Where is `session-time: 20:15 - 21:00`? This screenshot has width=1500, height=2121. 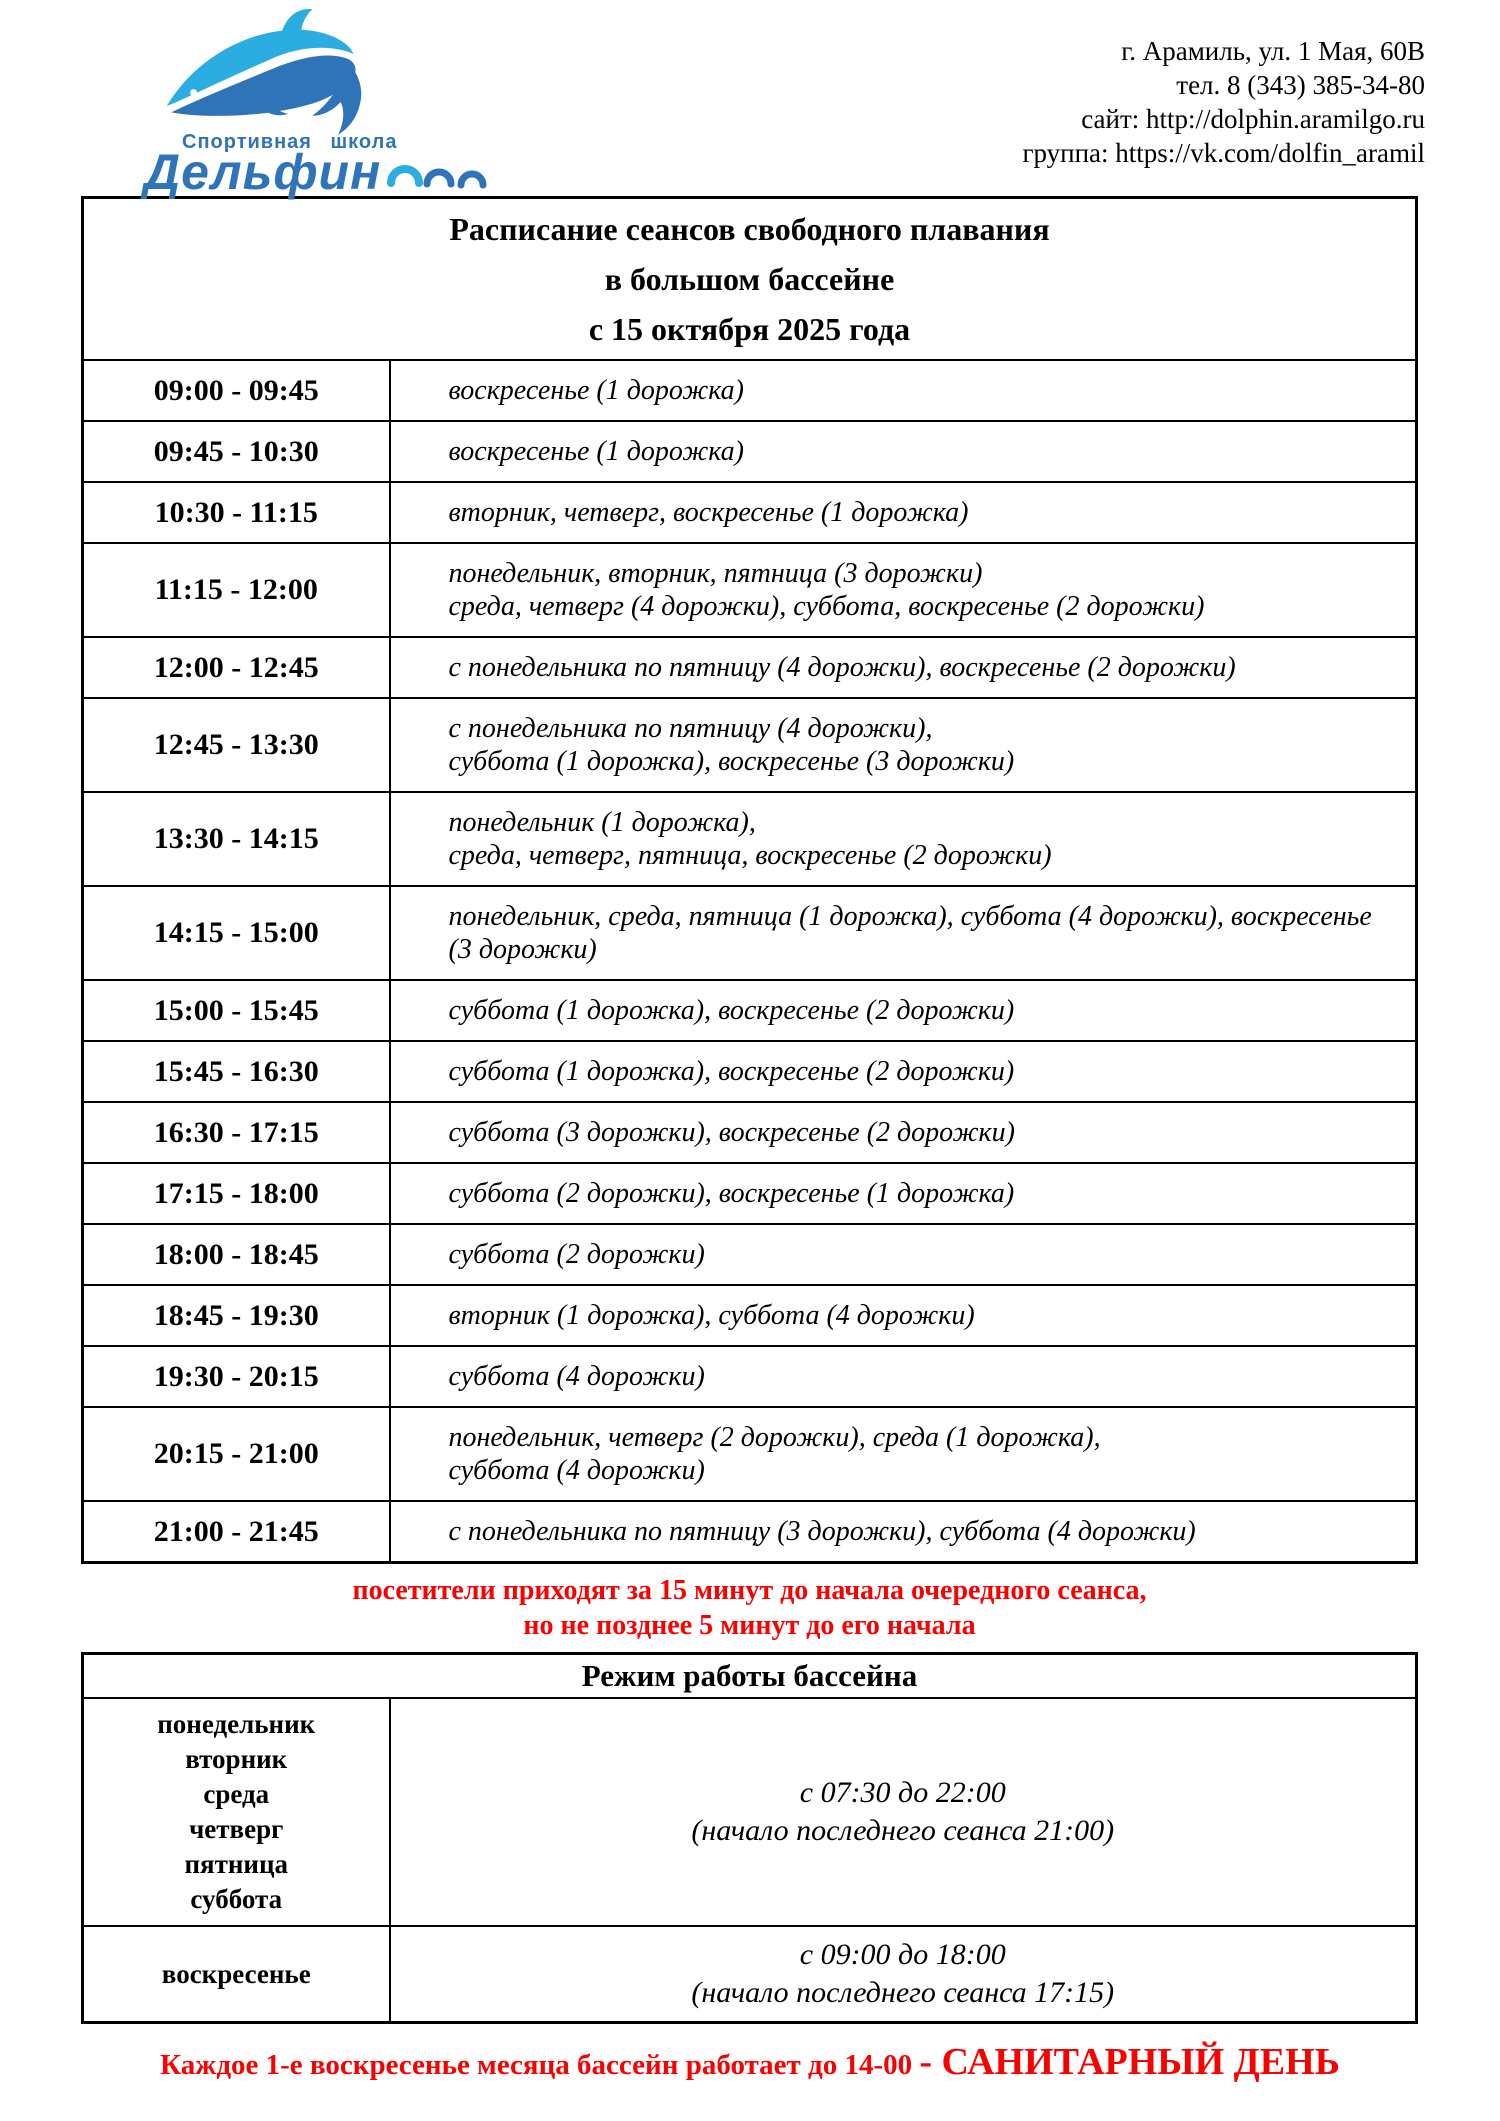 session-time: 20:15 - 21:00 is located at coordinates (236, 1454).